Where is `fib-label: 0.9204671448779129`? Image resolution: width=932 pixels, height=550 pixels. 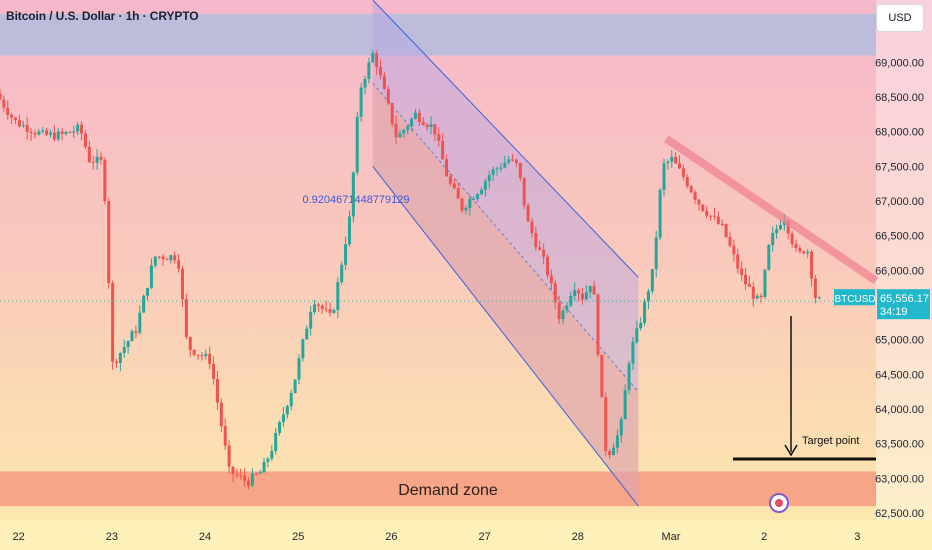
fib-label: 0.9204671448779129 is located at coordinates (355, 200).